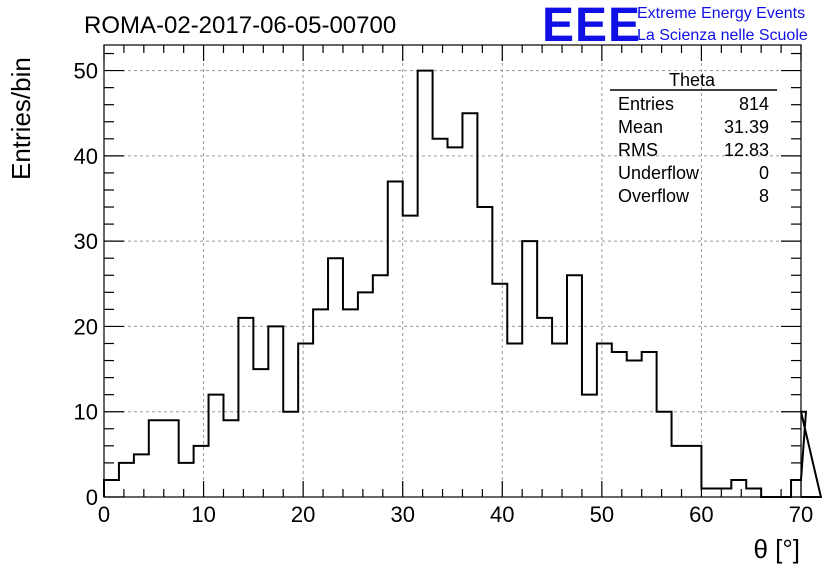 This screenshot has width=836, height=572. I want to click on eee-logo-letters: EEE, so click(591, 26).